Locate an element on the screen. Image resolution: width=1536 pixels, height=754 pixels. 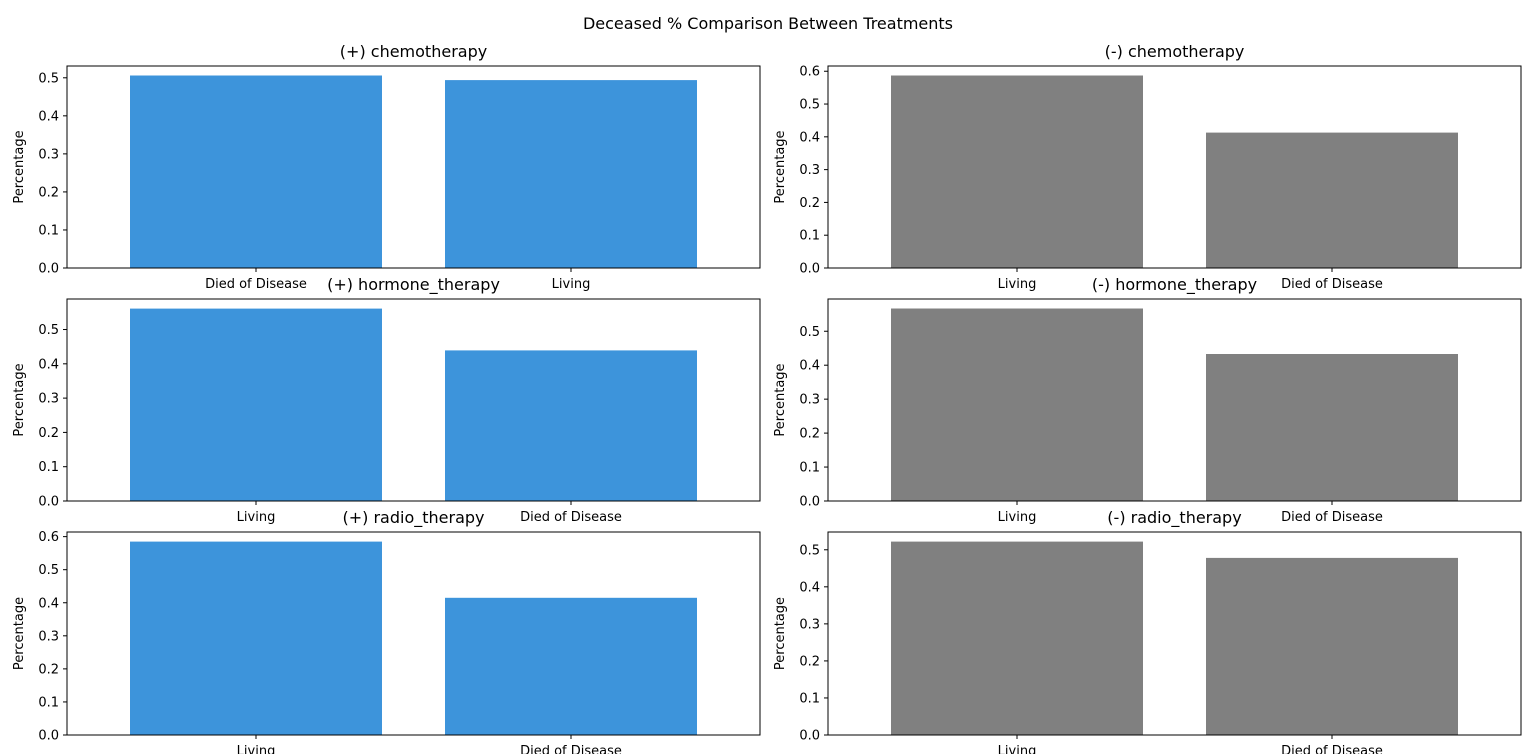
subplot-title: (+) chemotherapy is located at coordinates (413, 51).